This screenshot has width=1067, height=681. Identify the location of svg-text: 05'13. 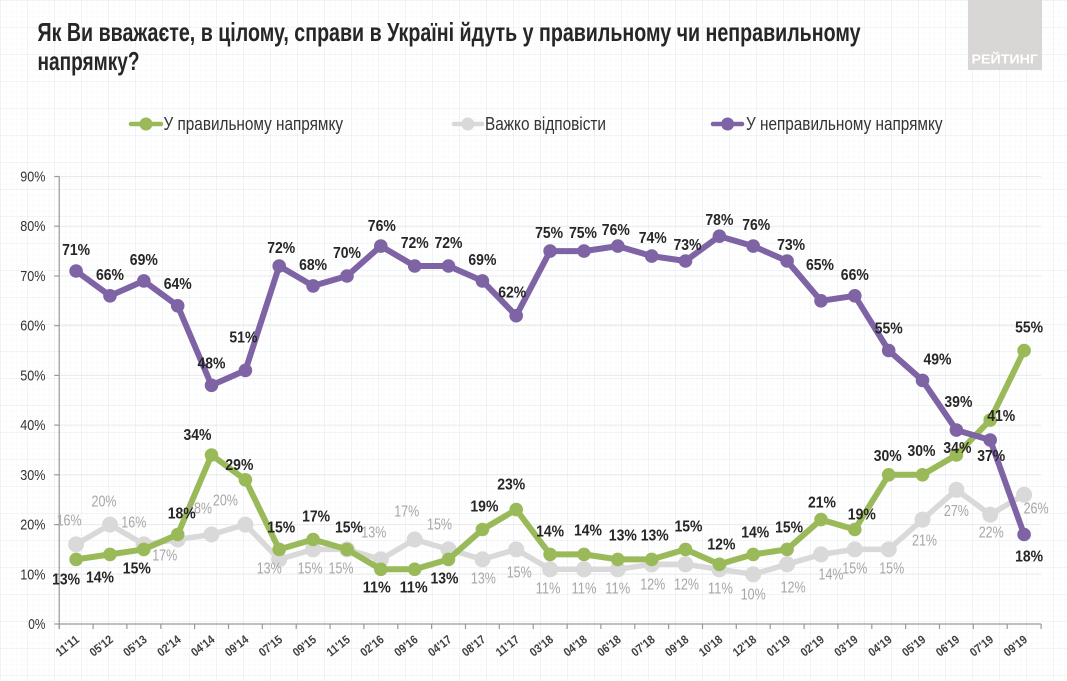
(135, 645).